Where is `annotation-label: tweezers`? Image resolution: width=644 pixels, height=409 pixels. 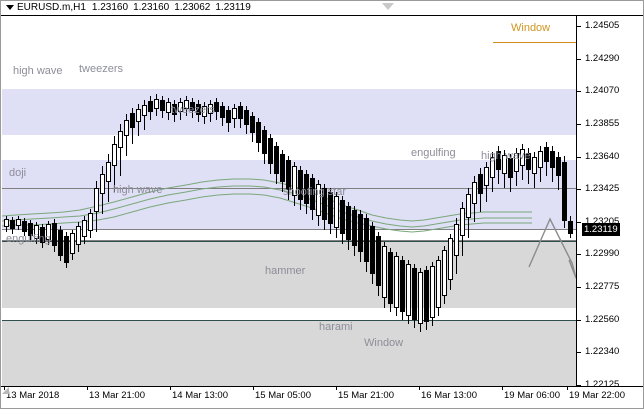 annotation-label: tweezers is located at coordinates (193, 110).